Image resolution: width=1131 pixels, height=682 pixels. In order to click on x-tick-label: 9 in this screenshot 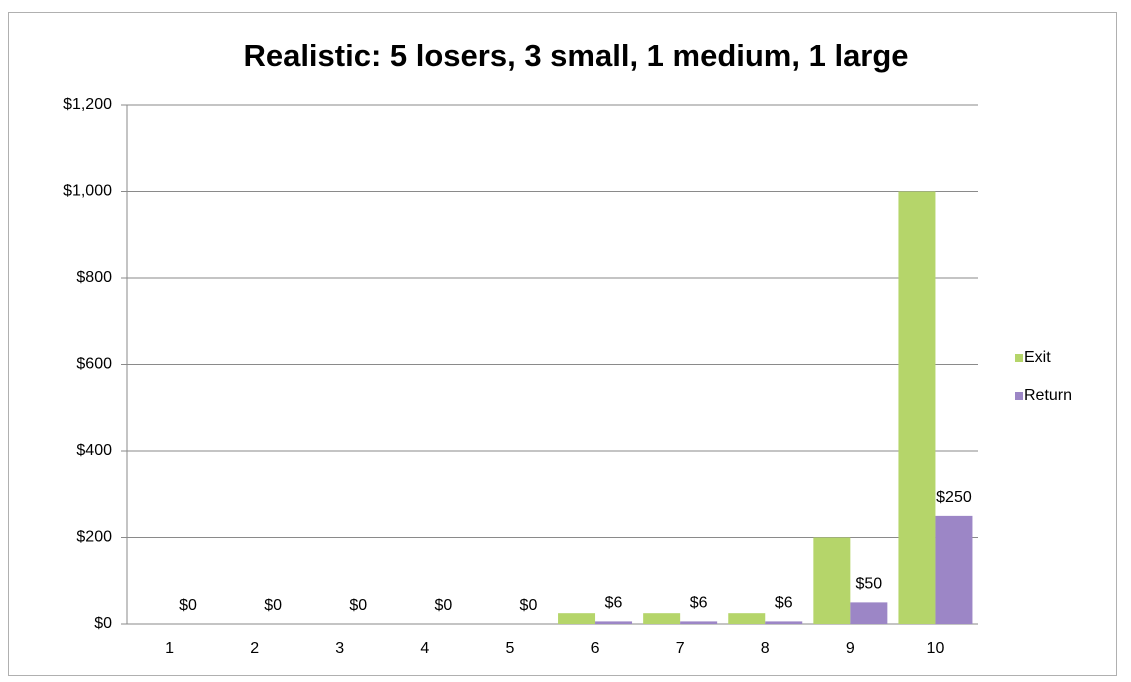, I will do `click(850, 648)`.